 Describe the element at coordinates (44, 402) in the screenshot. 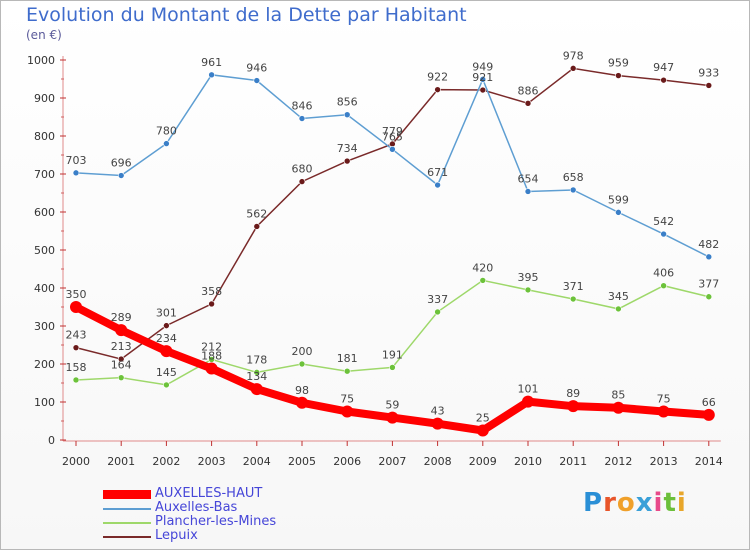

I see `y-tick-label: 100` at that location.